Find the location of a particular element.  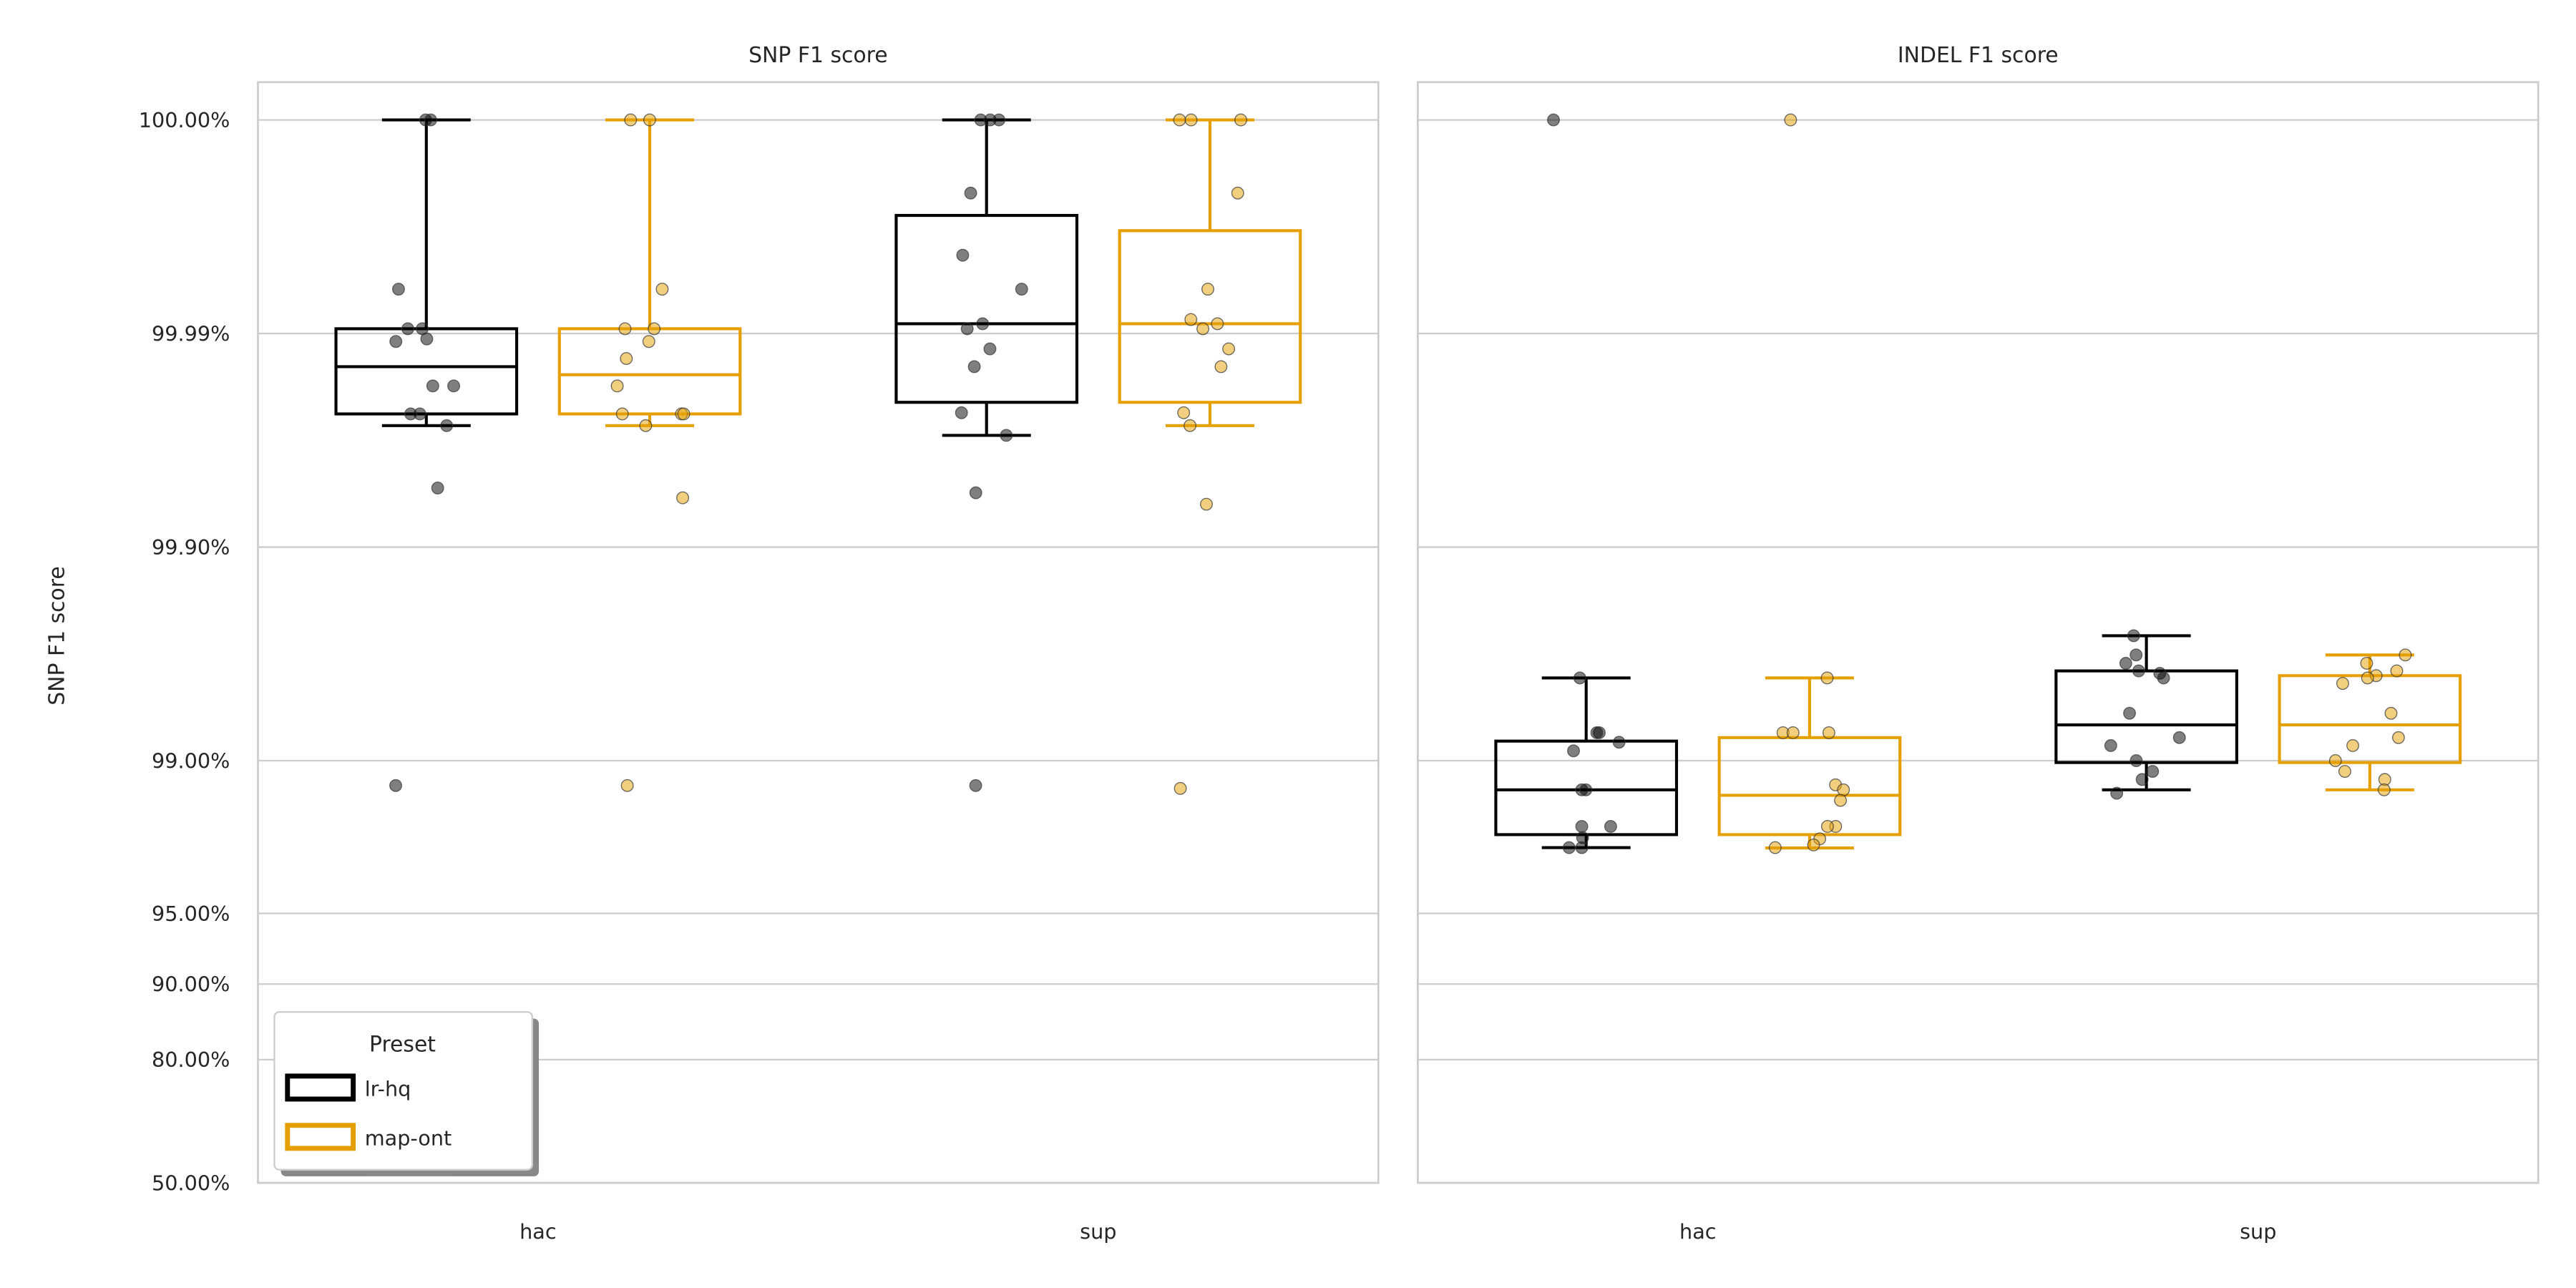

panel-indel: INDEL F1 score is located at coordinates (1978, 55).